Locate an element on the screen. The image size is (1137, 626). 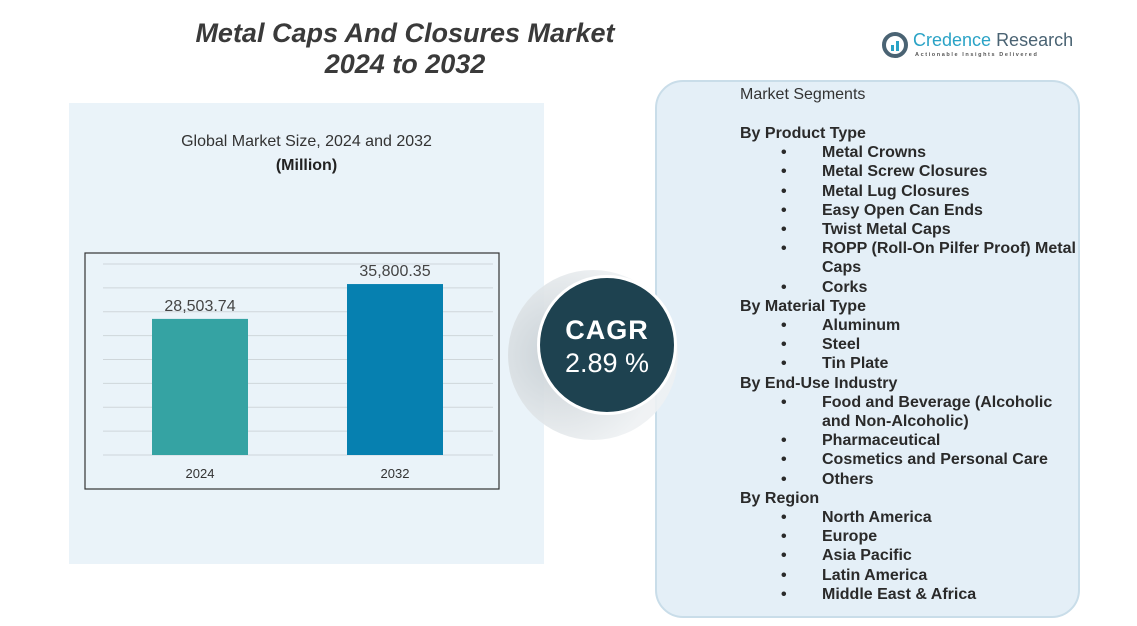
segment-category: By Region is located at coordinates (780, 498).